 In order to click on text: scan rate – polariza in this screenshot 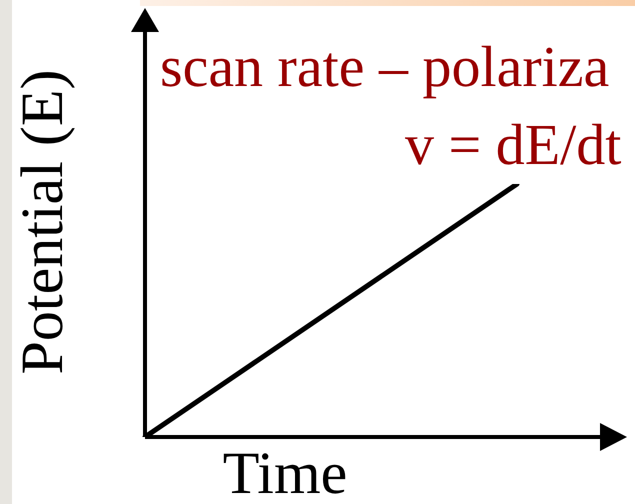, I will do `click(385, 66)`.